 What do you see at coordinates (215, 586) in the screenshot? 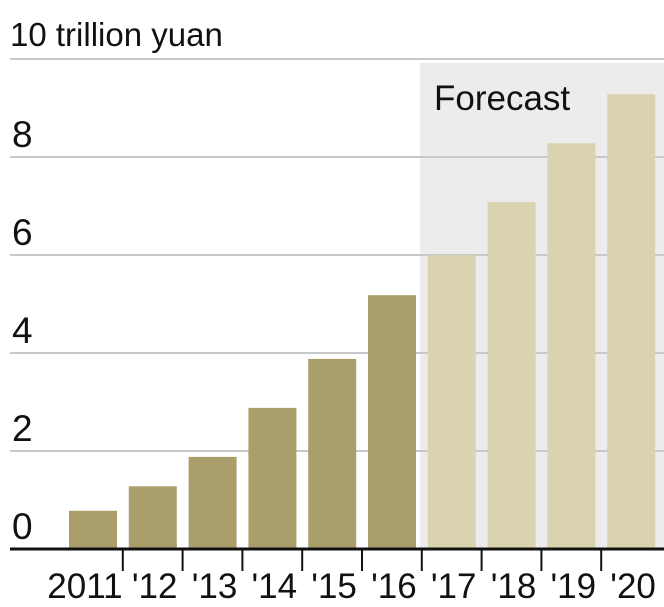
I see `x-tick-label: '13` at bounding box center [215, 586].